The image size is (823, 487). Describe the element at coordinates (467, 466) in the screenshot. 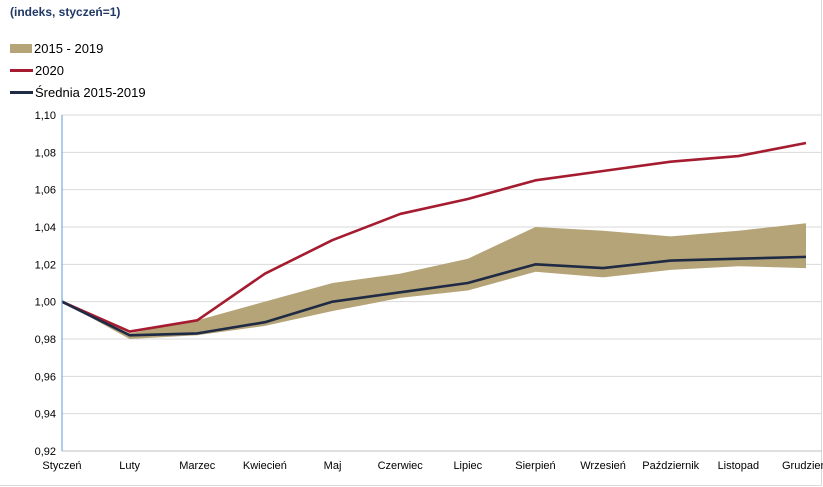

I see `x-tick-label: Lipiec` at that location.